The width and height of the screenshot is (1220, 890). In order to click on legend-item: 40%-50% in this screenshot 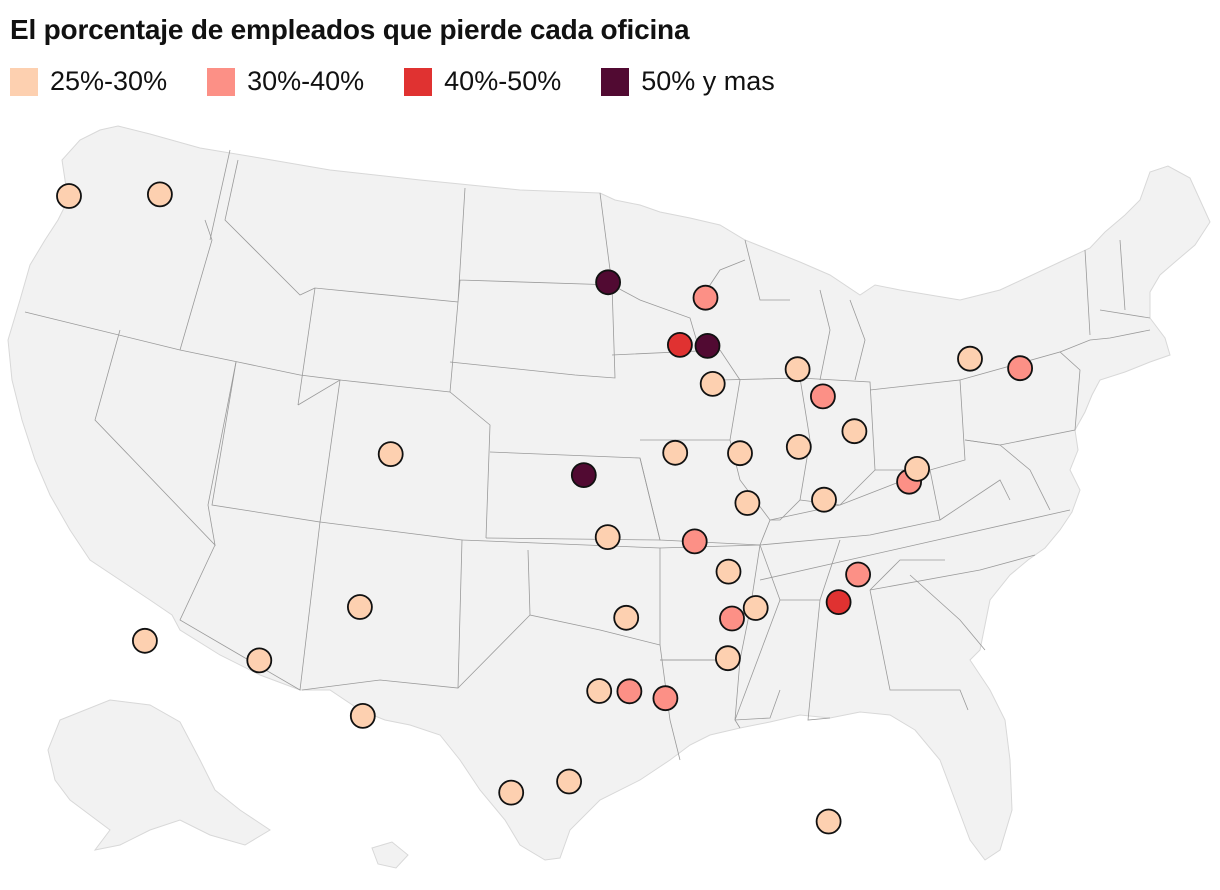, I will do `click(482, 81)`.